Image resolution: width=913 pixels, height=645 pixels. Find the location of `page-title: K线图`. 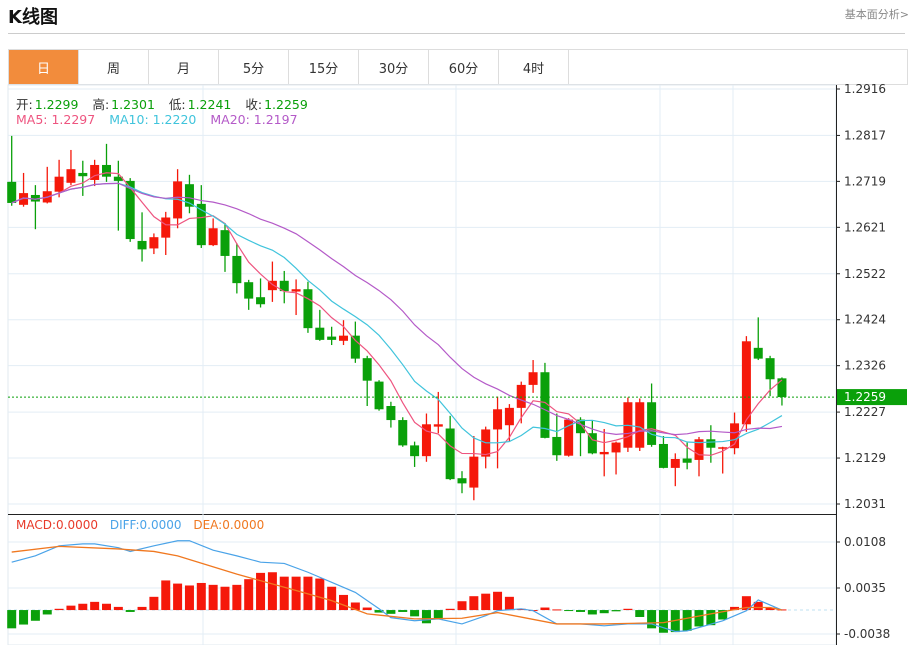

page-title: K线图 is located at coordinates (33, 17).